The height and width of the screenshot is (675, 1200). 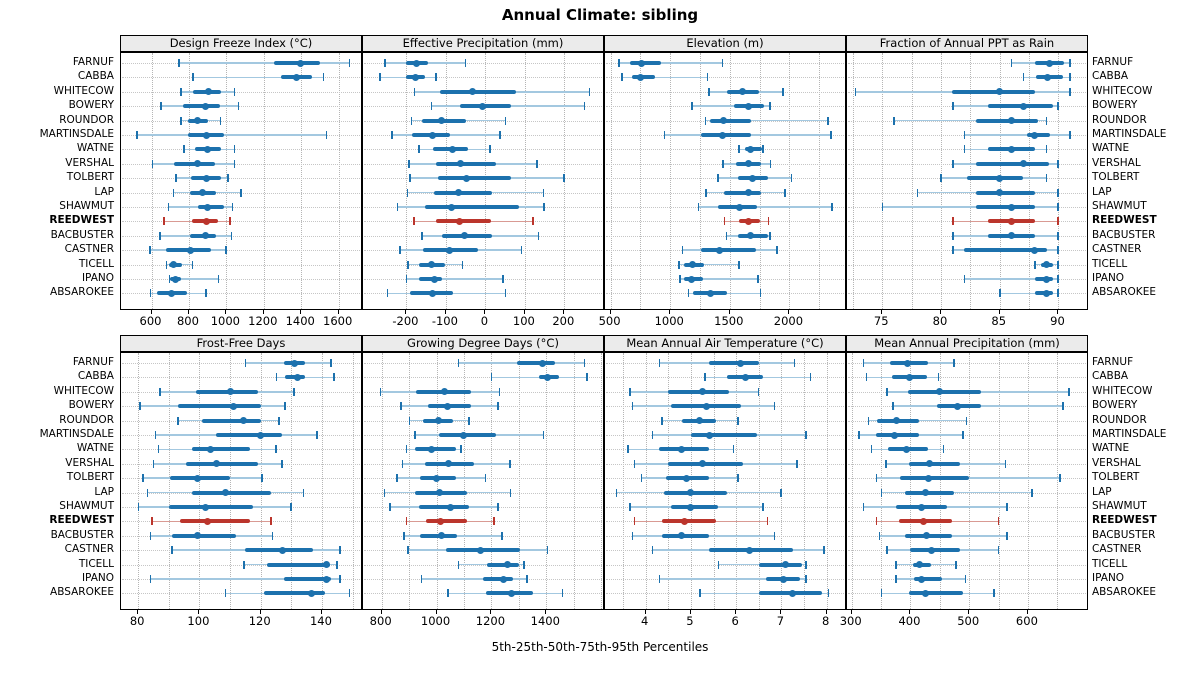 I want to click on axis-tick-label: 75, so click(x=881, y=321).